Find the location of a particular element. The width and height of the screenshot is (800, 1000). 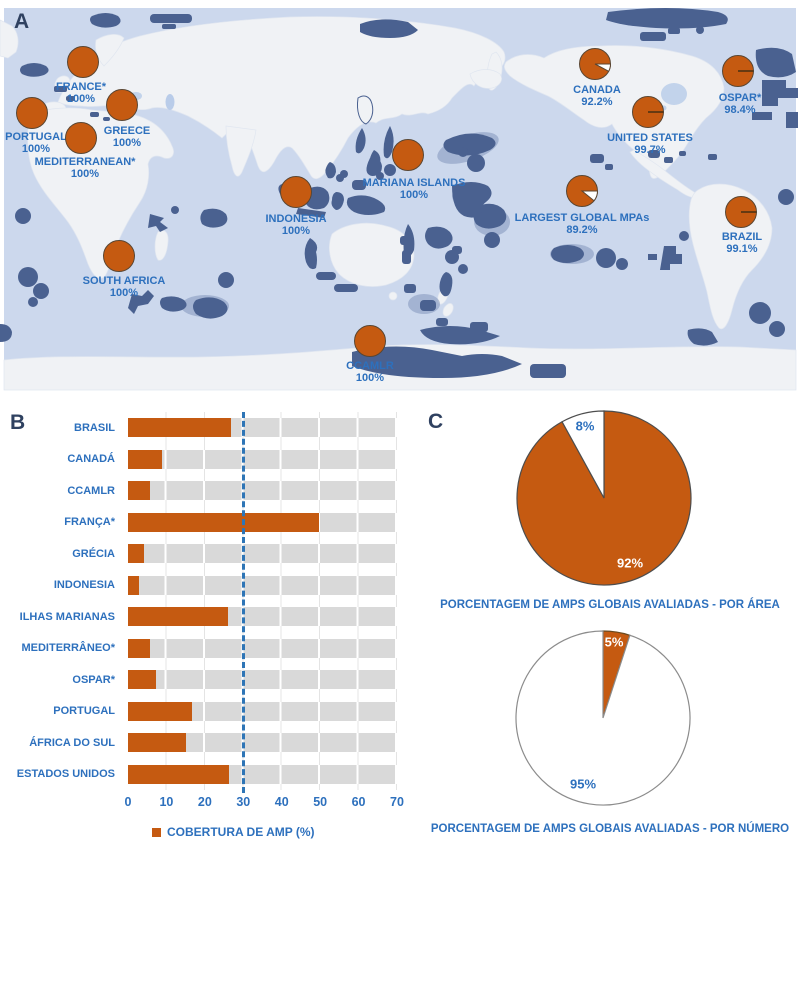

bar-row: ILHAS MARIANAS is located at coordinates (198, 617).